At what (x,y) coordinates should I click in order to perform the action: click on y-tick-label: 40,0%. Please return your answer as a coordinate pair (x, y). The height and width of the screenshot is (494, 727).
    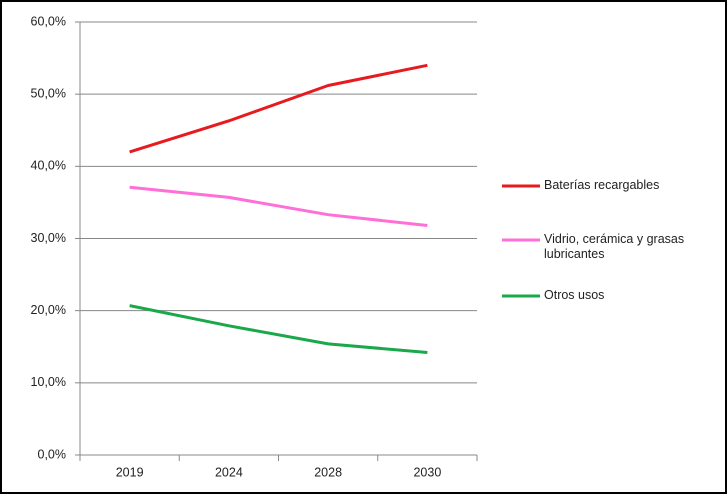
    Looking at the image, I should click on (48, 166).